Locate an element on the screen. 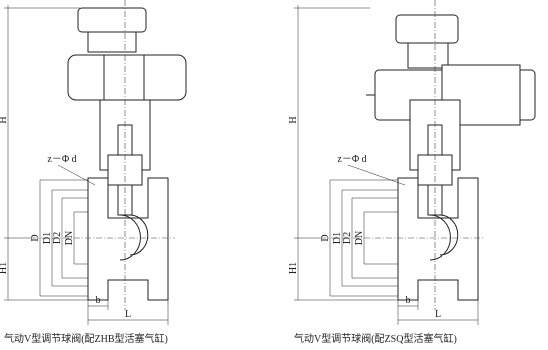  caption: 气动V型调节球阀(配ZHB型活塞气缸) is located at coordinates (86, 338).